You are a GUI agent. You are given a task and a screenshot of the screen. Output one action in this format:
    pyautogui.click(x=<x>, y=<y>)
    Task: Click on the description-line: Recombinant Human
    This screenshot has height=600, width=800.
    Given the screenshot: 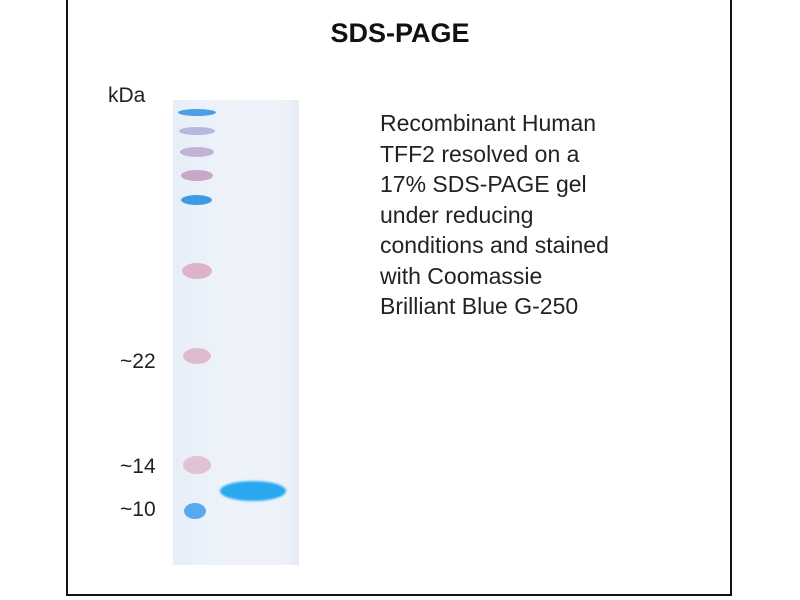 What is the action you would take?
    pyautogui.click(x=488, y=123)
    